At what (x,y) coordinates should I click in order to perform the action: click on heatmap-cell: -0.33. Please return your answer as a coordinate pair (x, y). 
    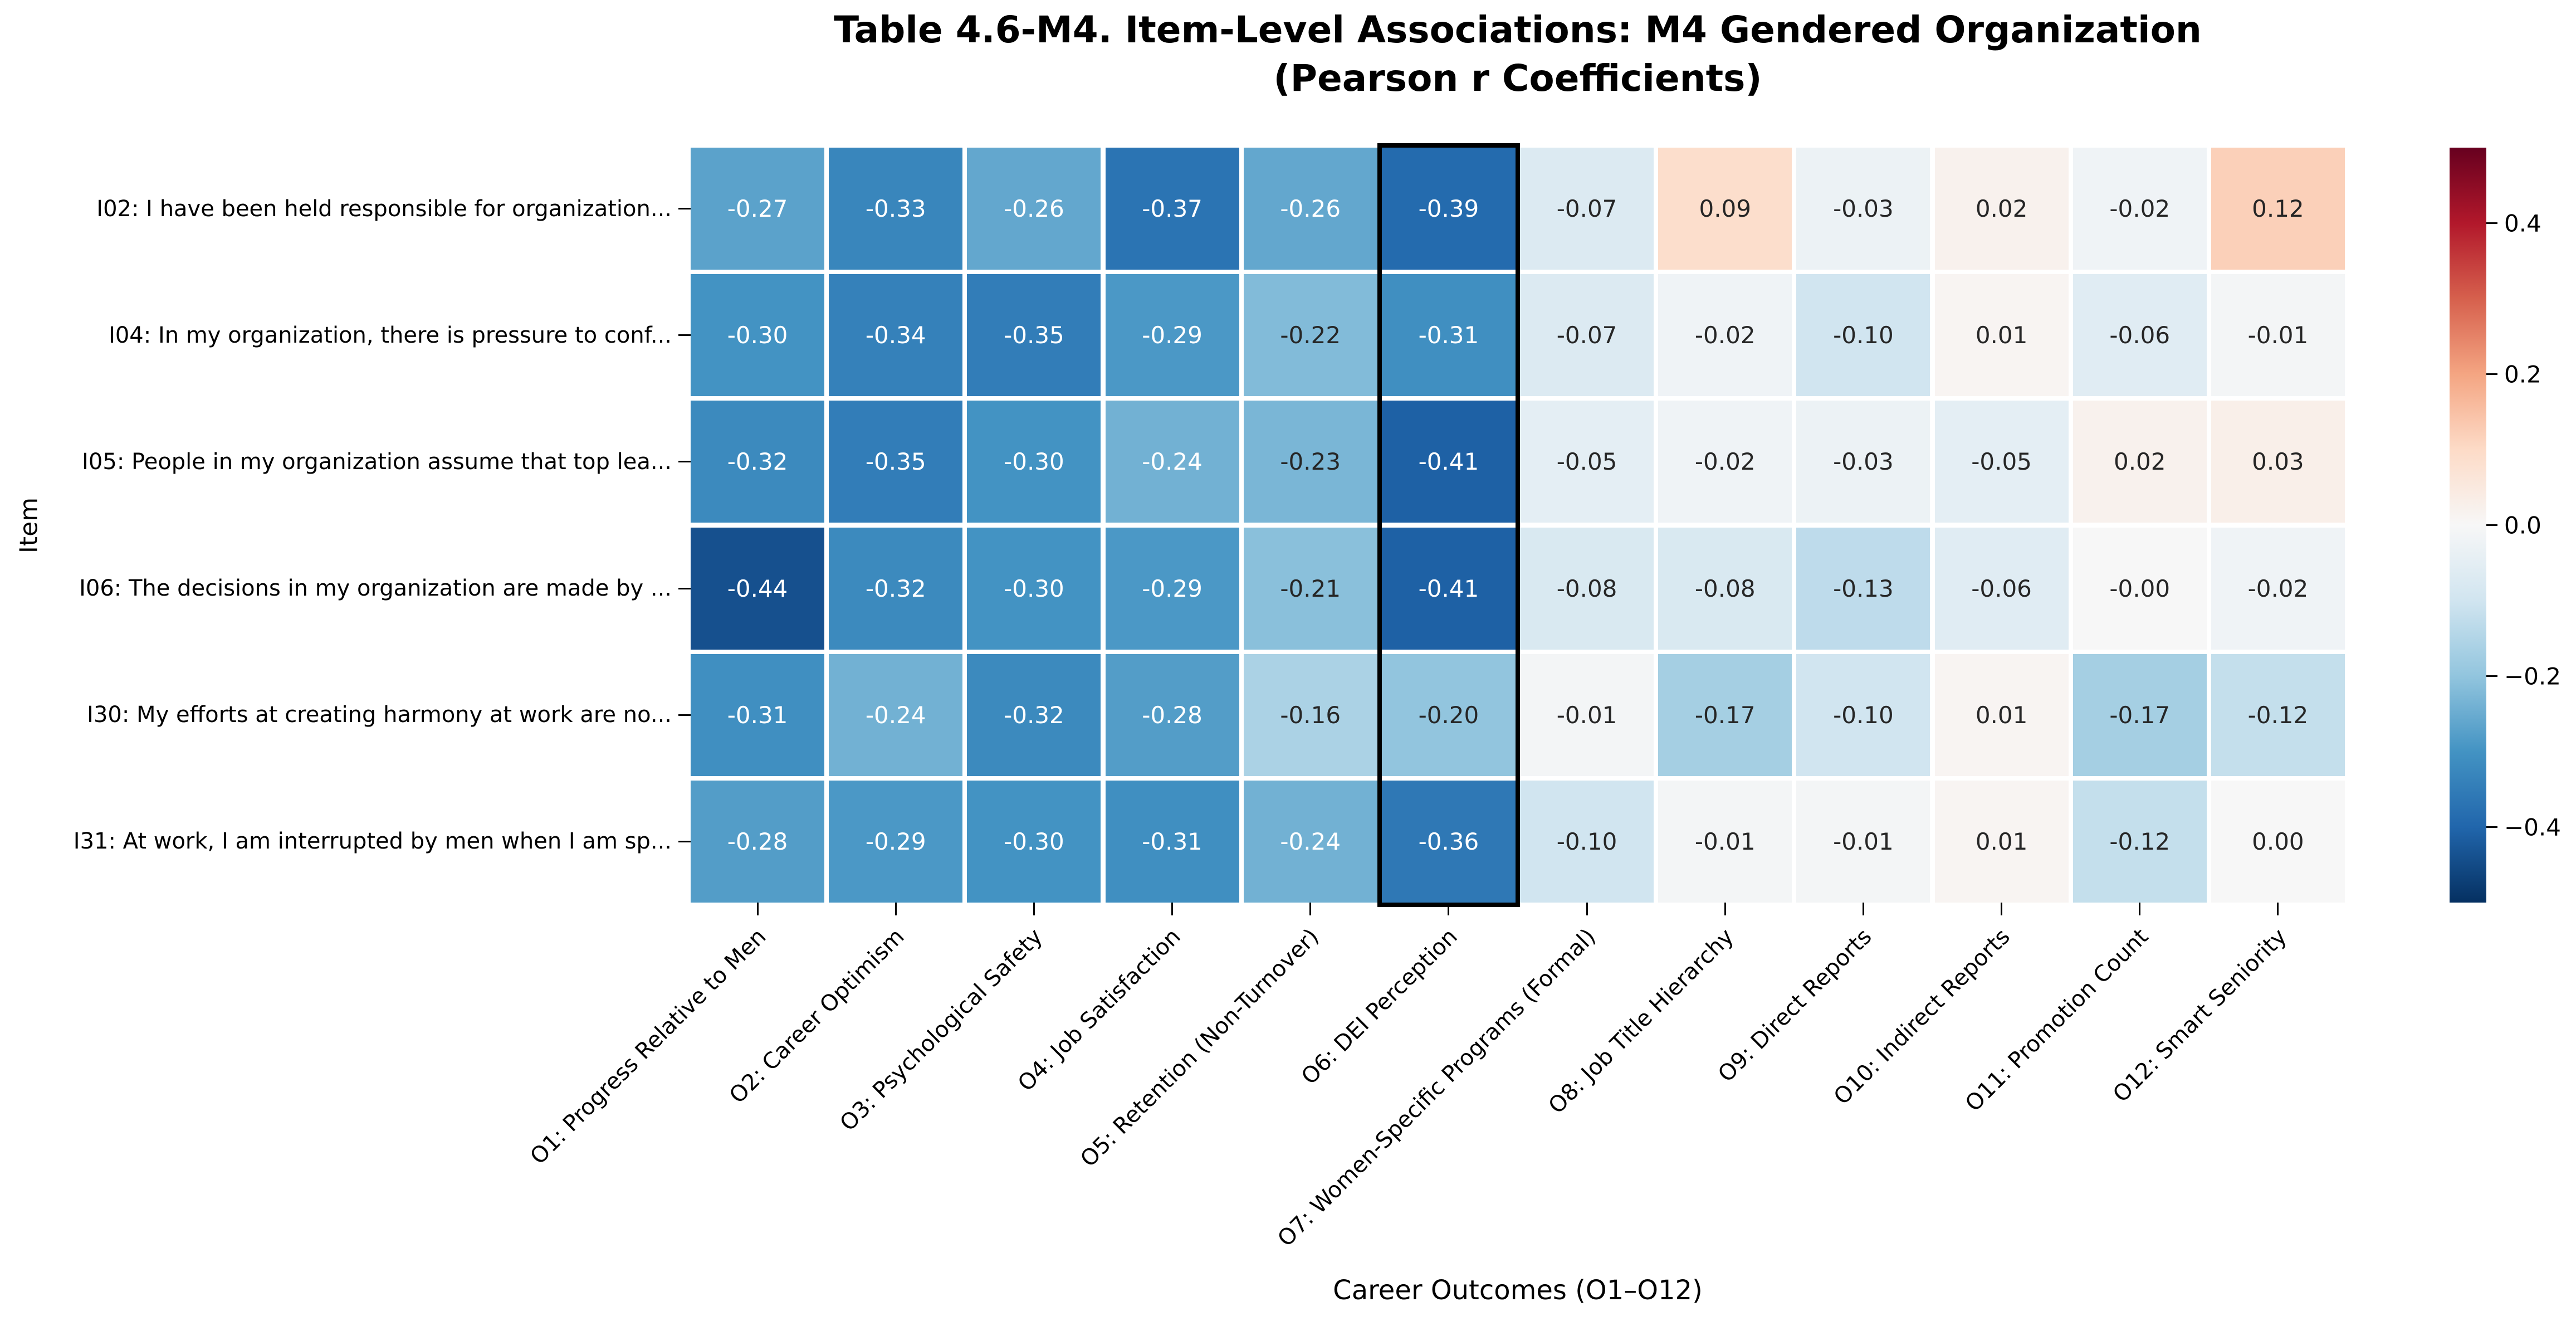
    Looking at the image, I should click on (896, 209).